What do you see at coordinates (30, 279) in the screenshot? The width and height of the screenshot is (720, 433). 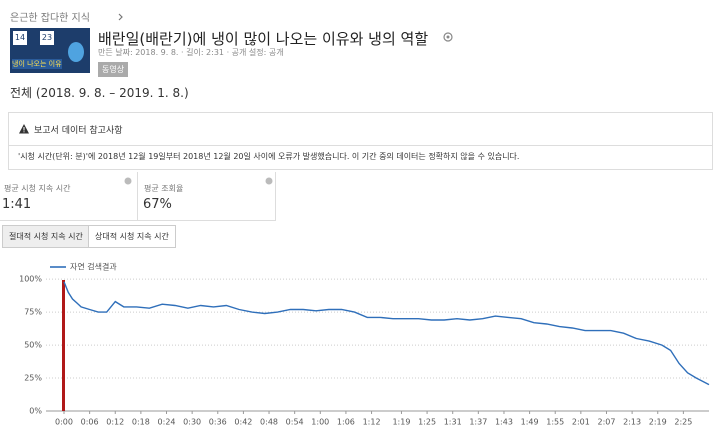 I see `y-tick-label: 100%` at bounding box center [30, 279].